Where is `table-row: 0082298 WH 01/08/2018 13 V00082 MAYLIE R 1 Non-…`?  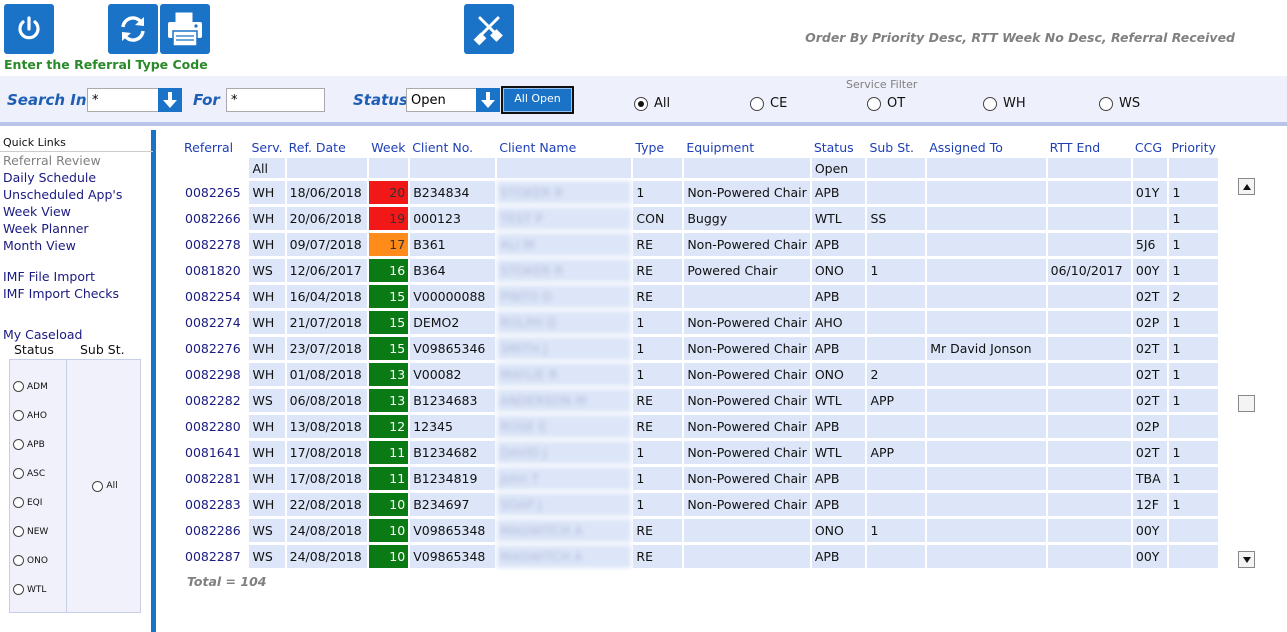
table-row: 0082298 WH 01/08/2018 13 V00082 MAYLIE R 1 Non-… is located at coordinates (700, 374).